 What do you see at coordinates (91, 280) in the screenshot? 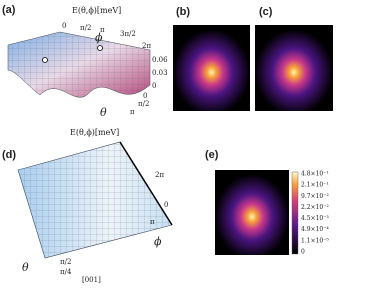
I see `axis-note: [001]` at bounding box center [91, 280].